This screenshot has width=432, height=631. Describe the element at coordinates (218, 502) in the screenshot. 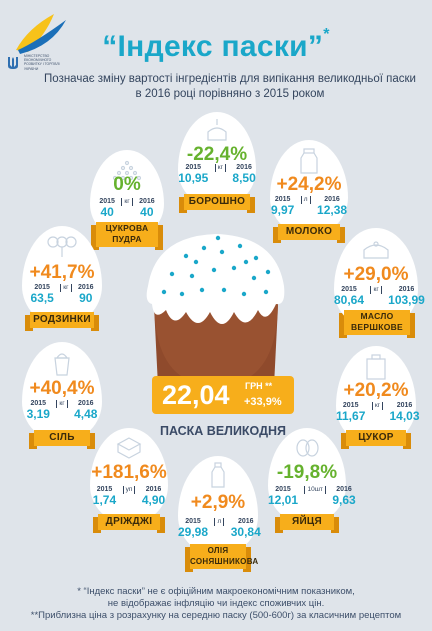

I see `change-percent: +2,9%` at that location.